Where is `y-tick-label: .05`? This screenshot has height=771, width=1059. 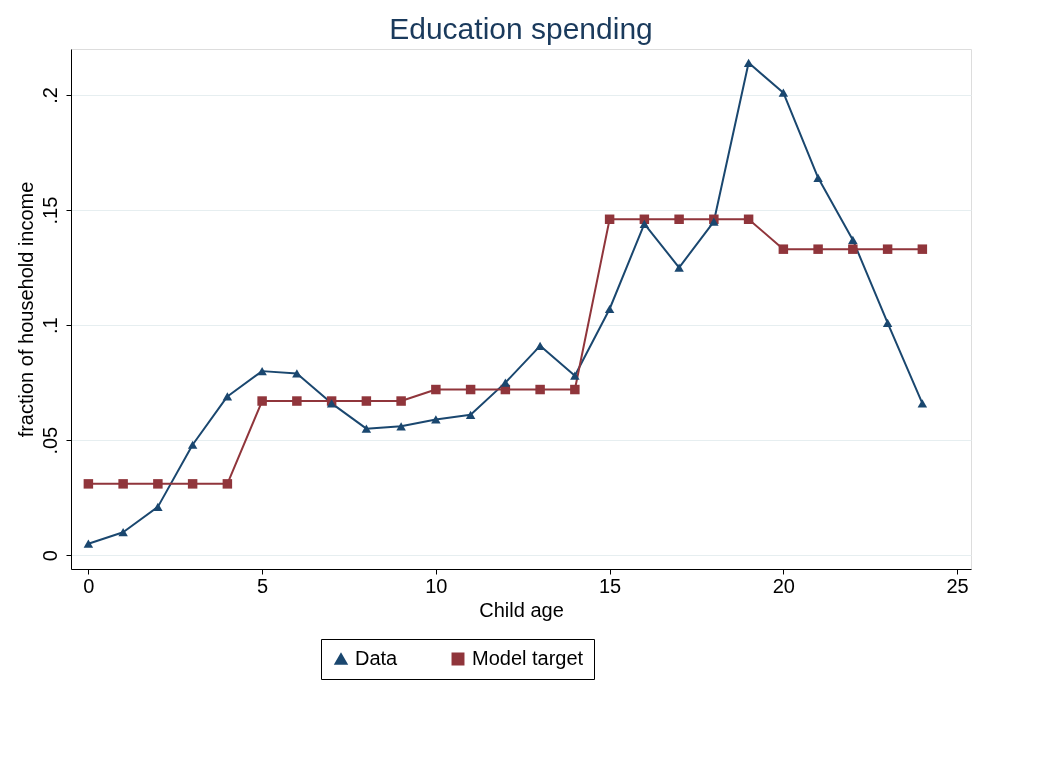
y-tick-label: .05 is located at coordinates (49, 440).